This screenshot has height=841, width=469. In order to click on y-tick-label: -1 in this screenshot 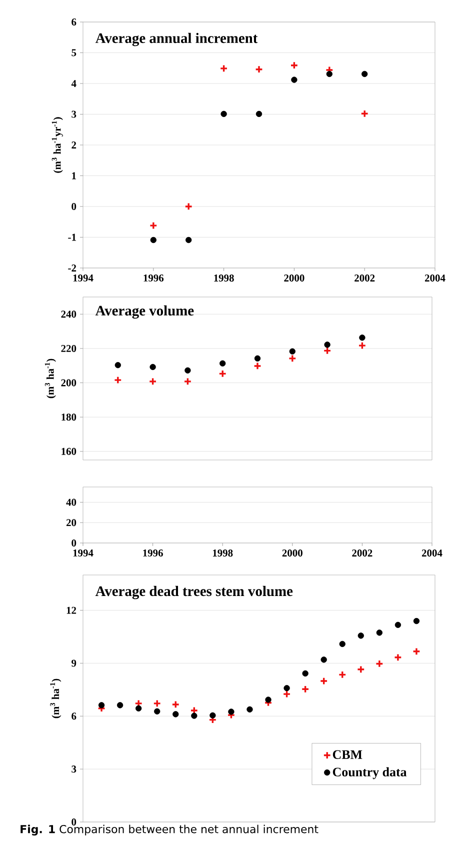, I will do `click(72, 237)`.